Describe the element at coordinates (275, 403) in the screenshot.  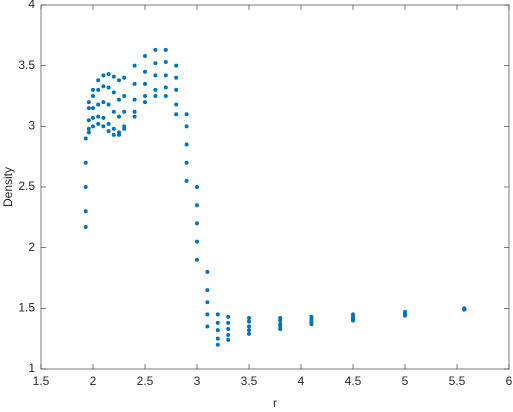
I see `x-axis-label: r` at that location.